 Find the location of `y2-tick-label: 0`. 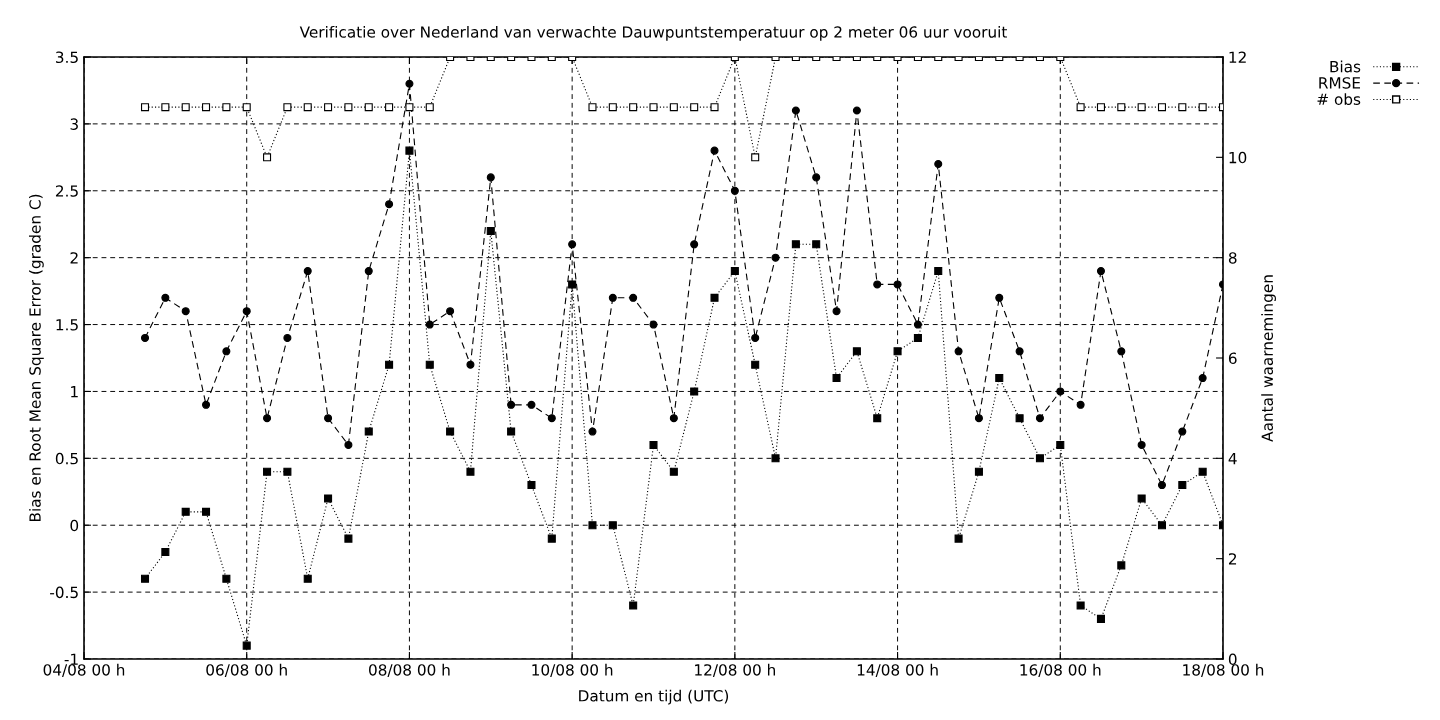

y2-tick-label: 0 is located at coordinates (1232, 659).